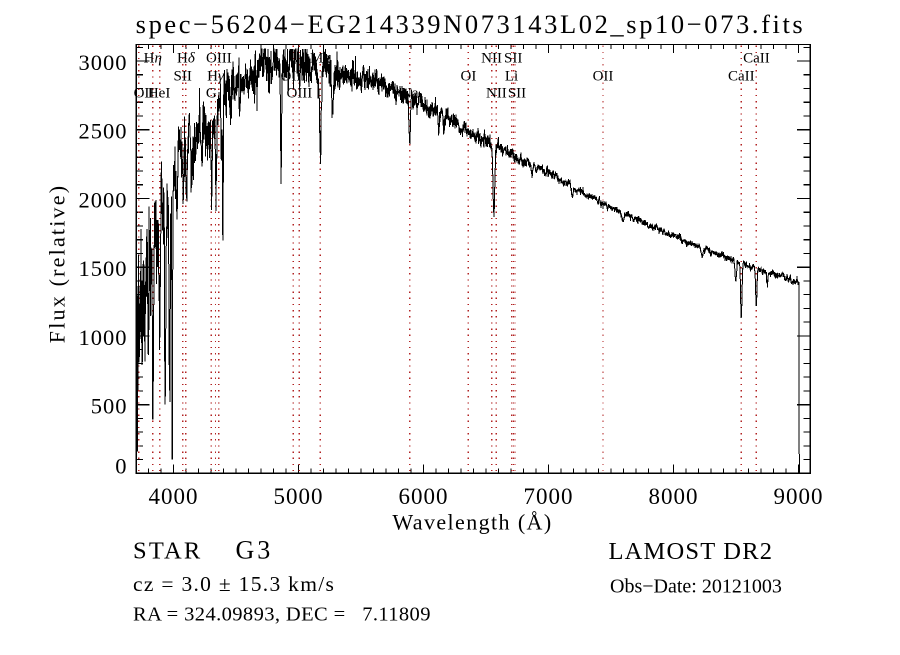  I want to click on svg-text: Hγ, so click(216, 76).